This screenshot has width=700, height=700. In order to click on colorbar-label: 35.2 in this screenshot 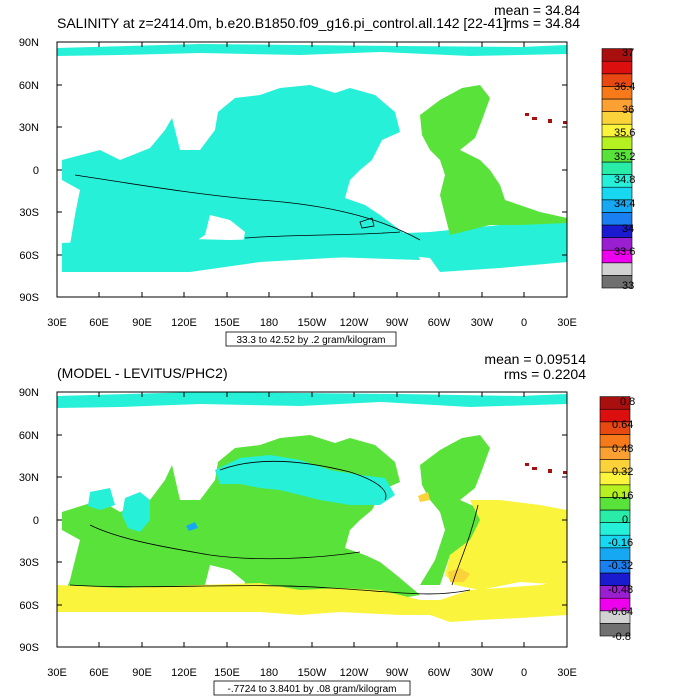, I will do `click(624, 157)`.